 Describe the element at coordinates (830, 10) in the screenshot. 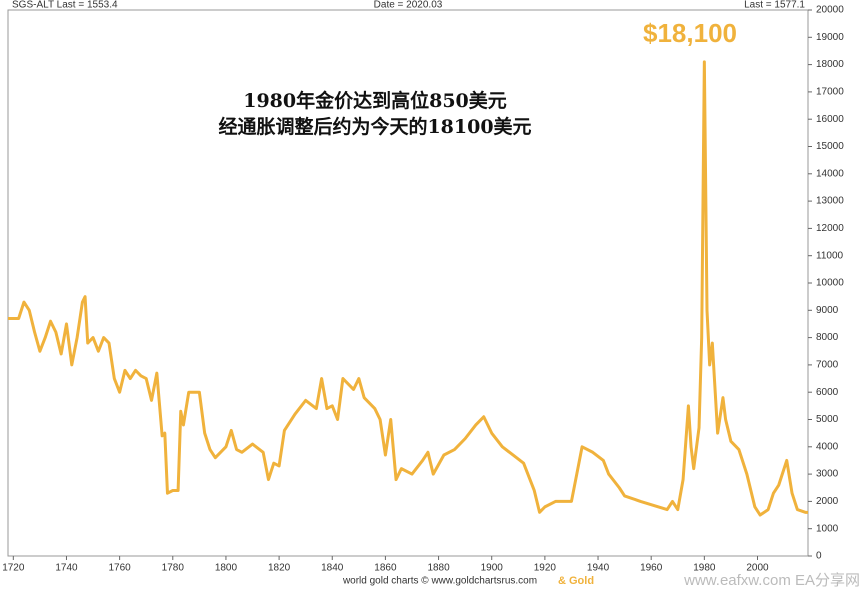

I see `y-tick-label: 20000` at that location.